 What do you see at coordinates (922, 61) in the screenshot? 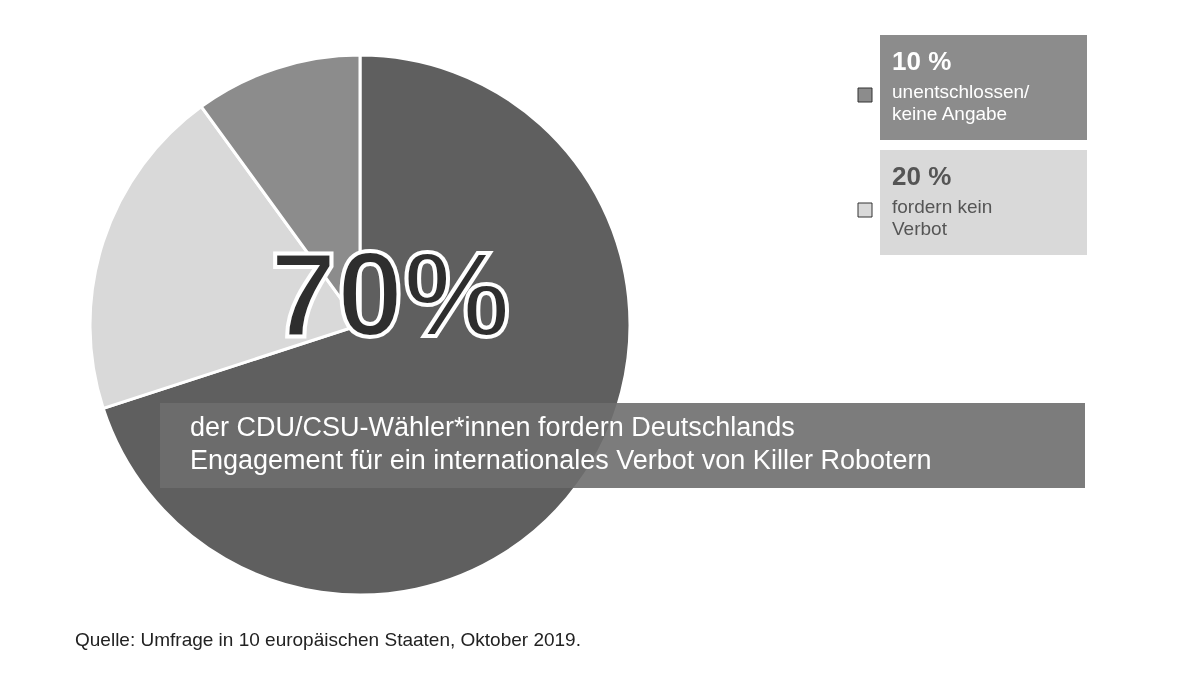
I see `data-label: 10 %` at bounding box center [922, 61].